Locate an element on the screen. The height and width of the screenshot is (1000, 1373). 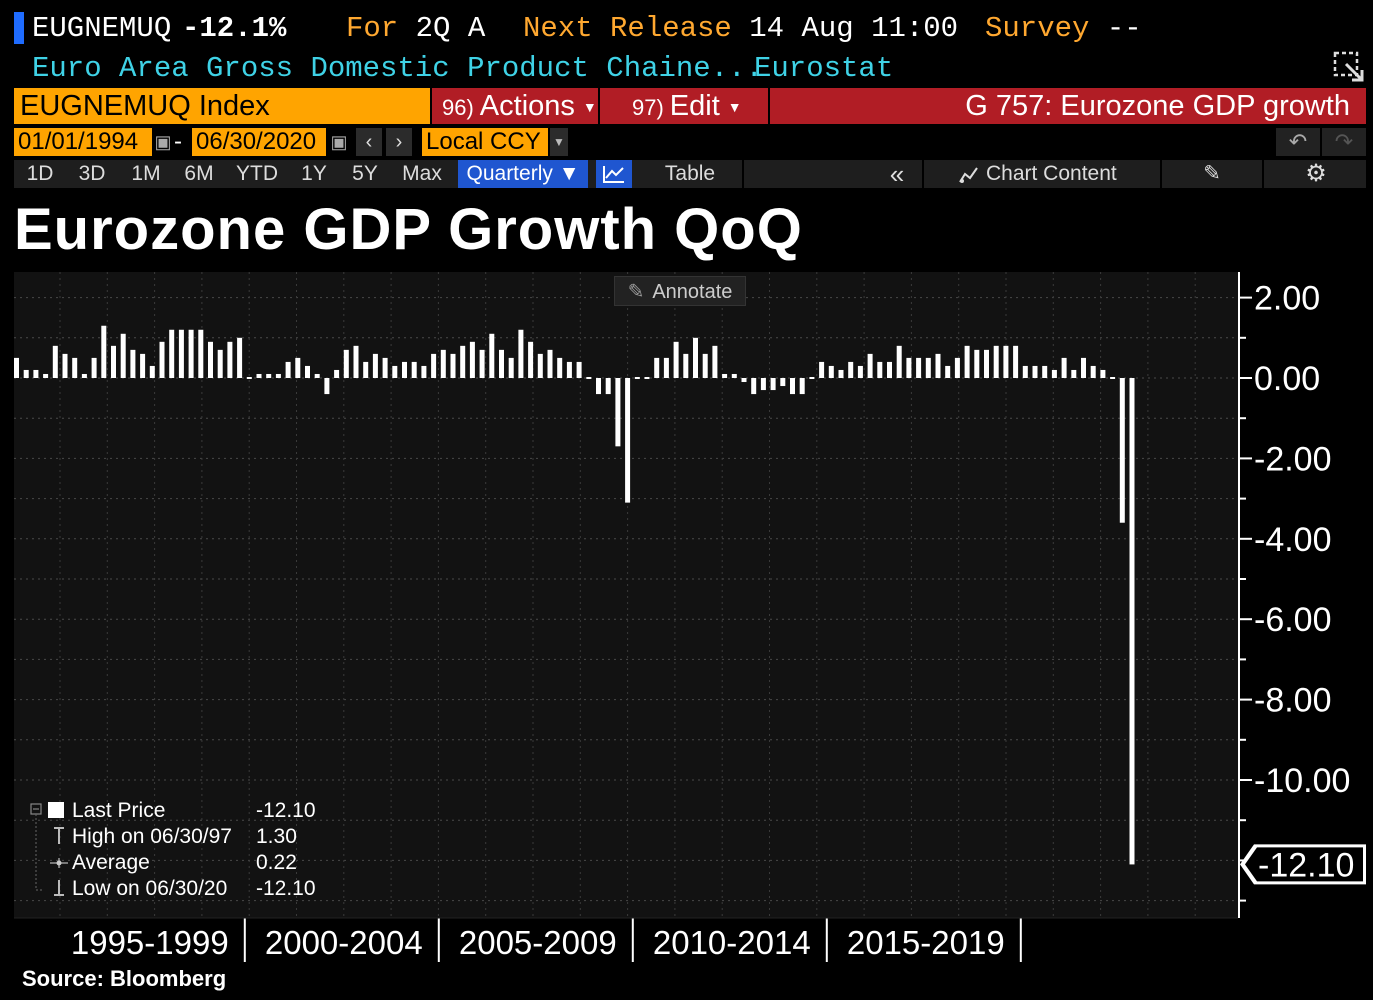
chart-content-button: Chart Content is located at coordinates (1051, 173).